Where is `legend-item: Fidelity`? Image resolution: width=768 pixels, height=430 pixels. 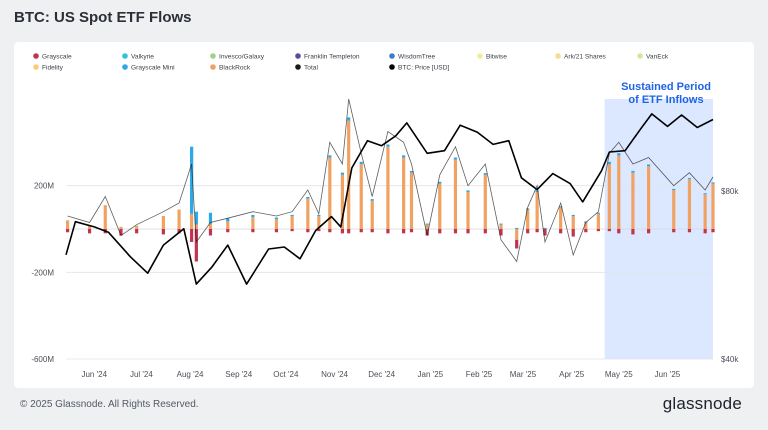
legend-item: Fidelity is located at coordinates (48, 67).